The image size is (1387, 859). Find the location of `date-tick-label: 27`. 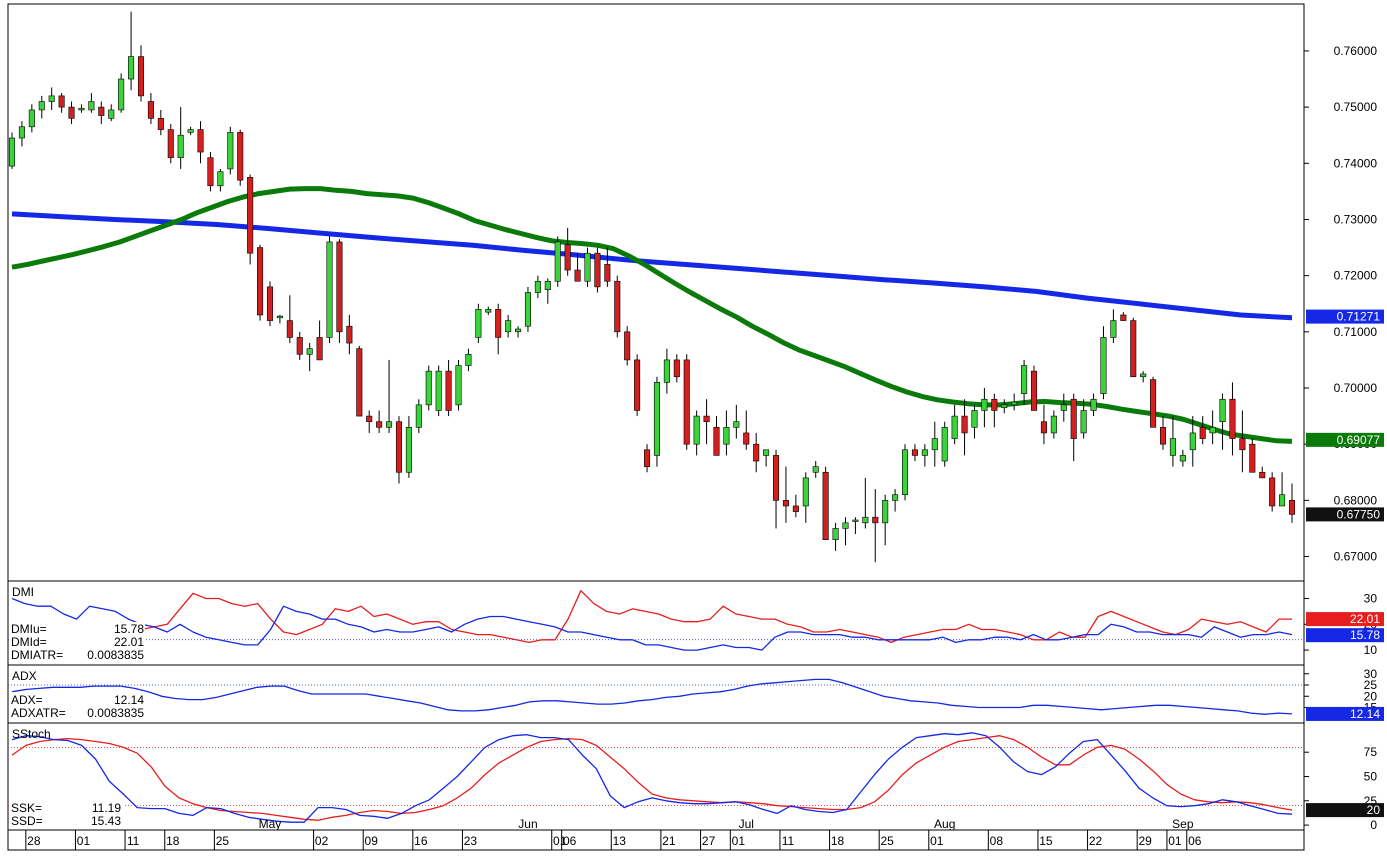

date-tick-label: 27 is located at coordinates (709, 841).